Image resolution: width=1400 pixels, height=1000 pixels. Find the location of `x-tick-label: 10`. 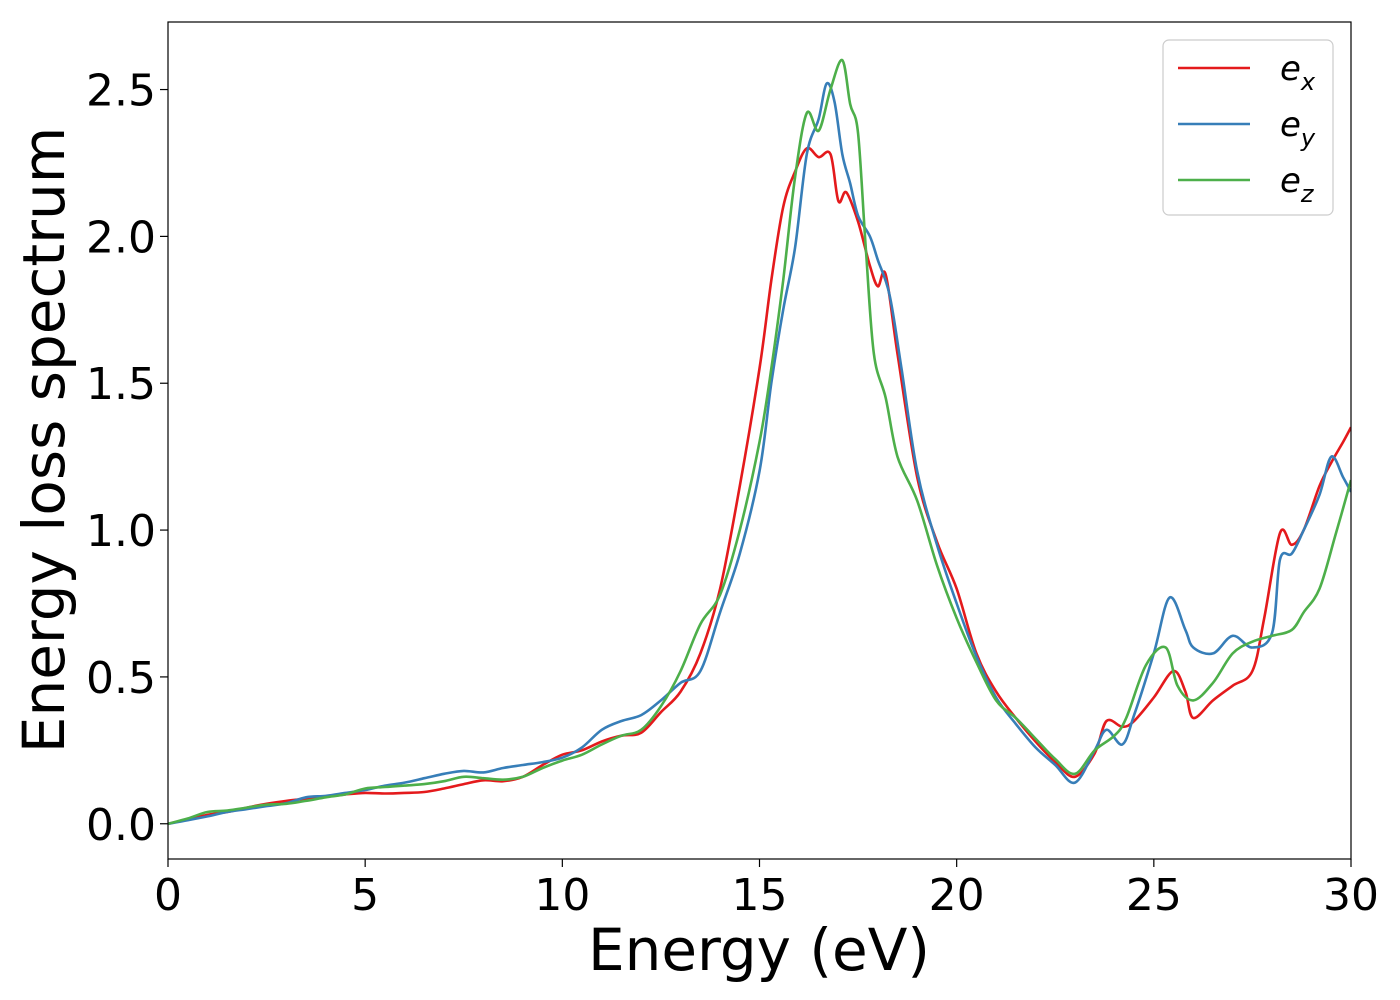

x-tick-label: 10 is located at coordinates (562, 895).